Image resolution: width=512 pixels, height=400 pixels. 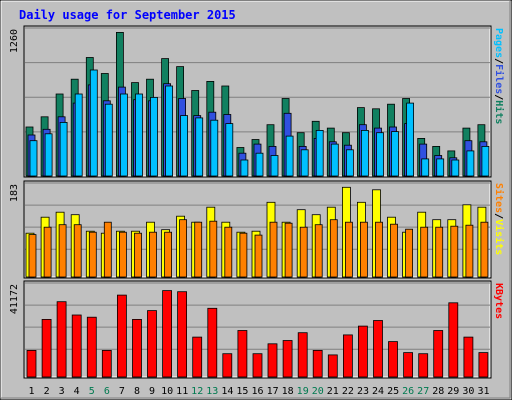 I want to click on y-max-label: 1260, so click(x=14, y=41).